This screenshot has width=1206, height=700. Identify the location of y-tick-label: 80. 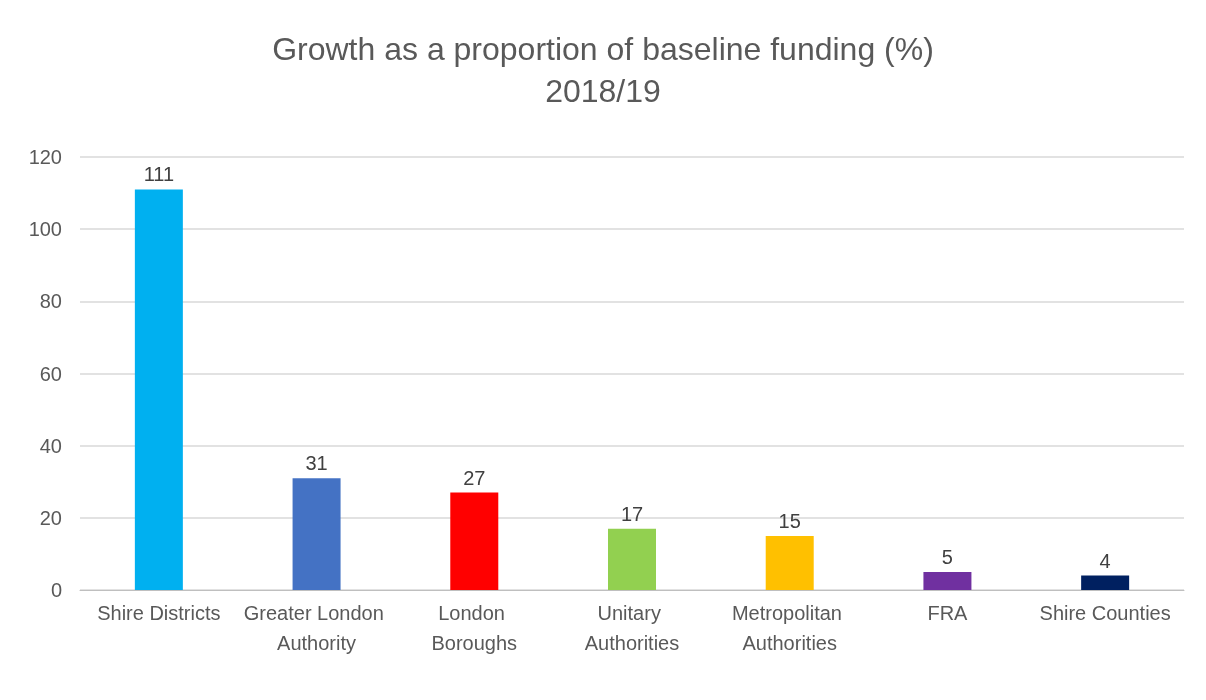
(50, 301).